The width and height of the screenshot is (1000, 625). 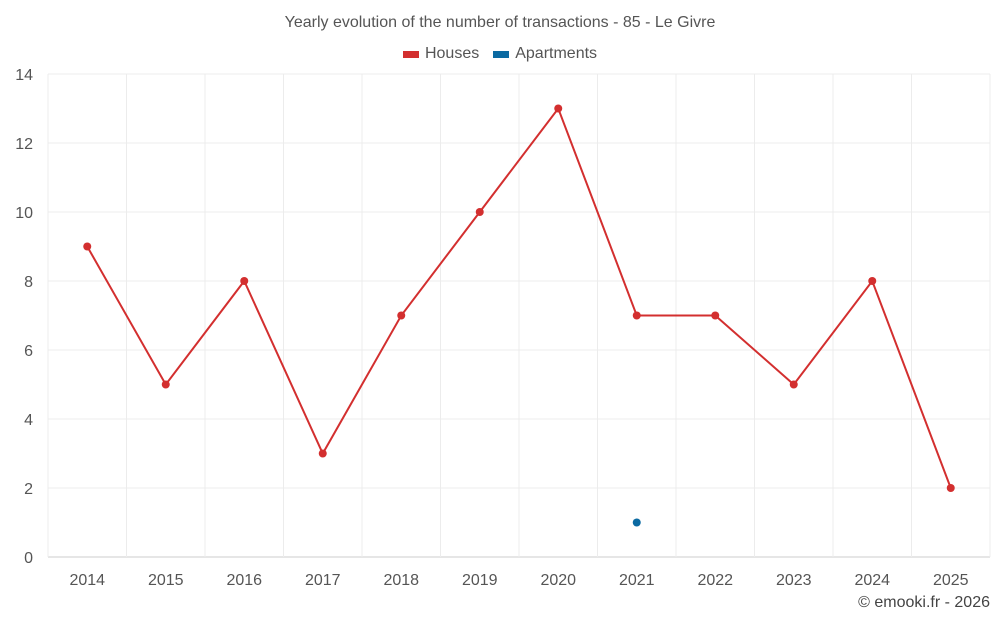 What do you see at coordinates (28, 420) in the screenshot?
I see `y-tick-label-4: 4` at bounding box center [28, 420].